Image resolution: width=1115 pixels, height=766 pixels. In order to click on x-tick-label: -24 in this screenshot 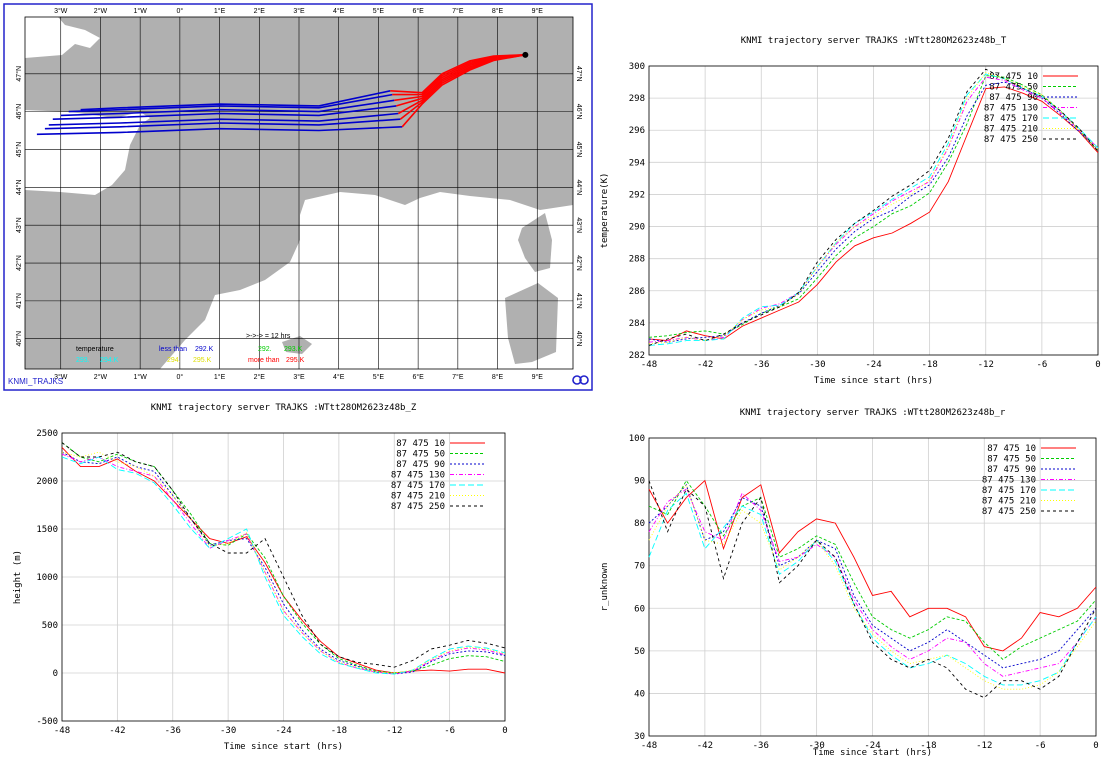, I will do `click(283, 731)`.